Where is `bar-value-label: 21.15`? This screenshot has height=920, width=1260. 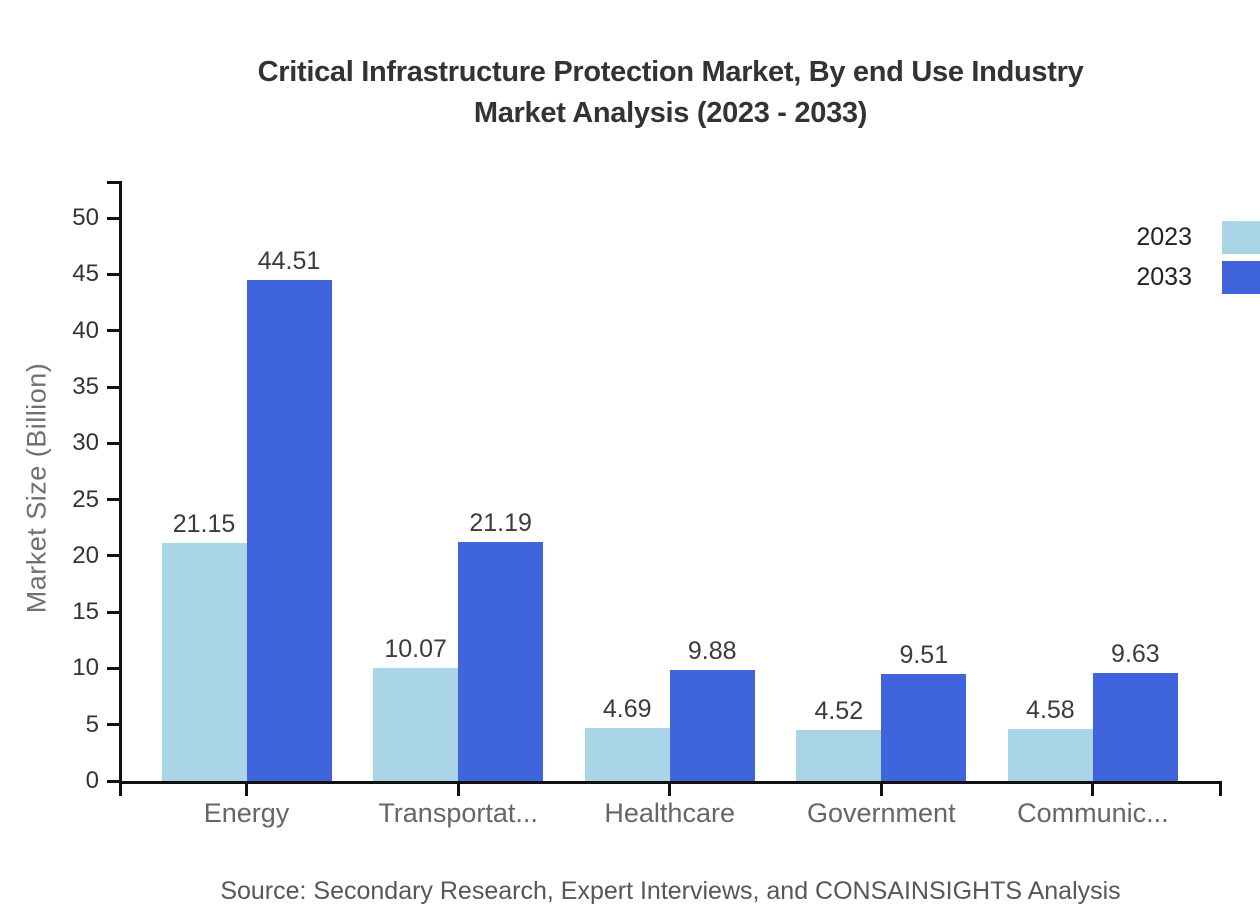 bar-value-label: 21.15 is located at coordinates (204, 523).